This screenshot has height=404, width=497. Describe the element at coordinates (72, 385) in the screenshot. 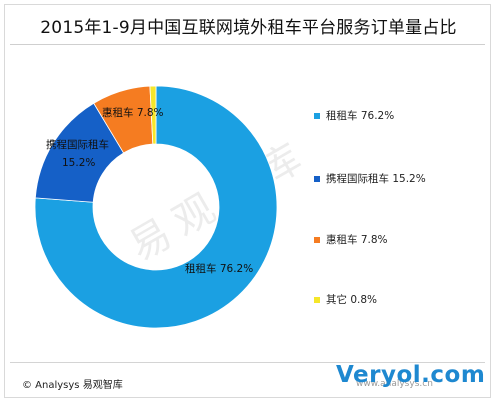

I see `copyright-text: © Analysys 易观智库` at that location.